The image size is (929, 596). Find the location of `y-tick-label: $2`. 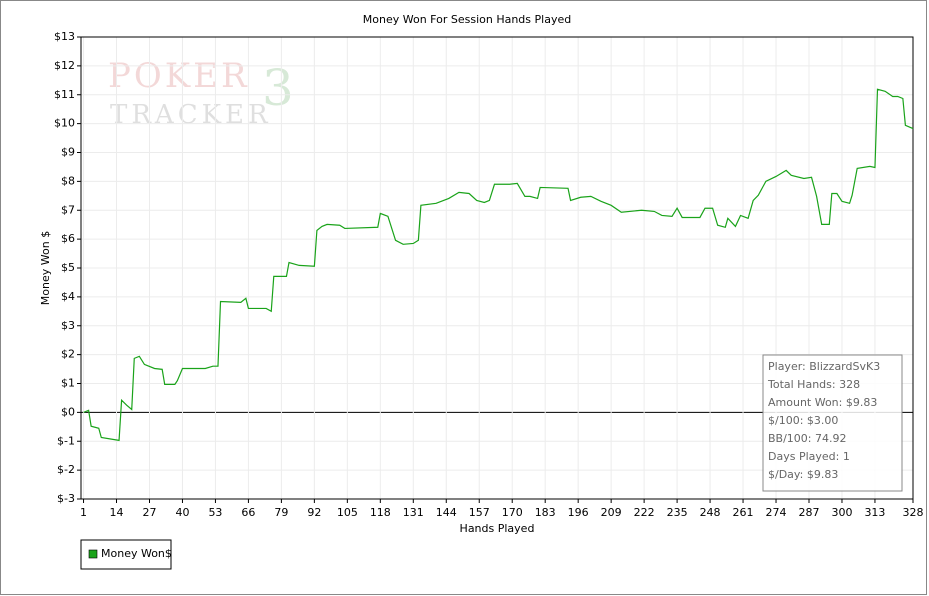

y-tick-label: $2 is located at coordinates (68, 354).